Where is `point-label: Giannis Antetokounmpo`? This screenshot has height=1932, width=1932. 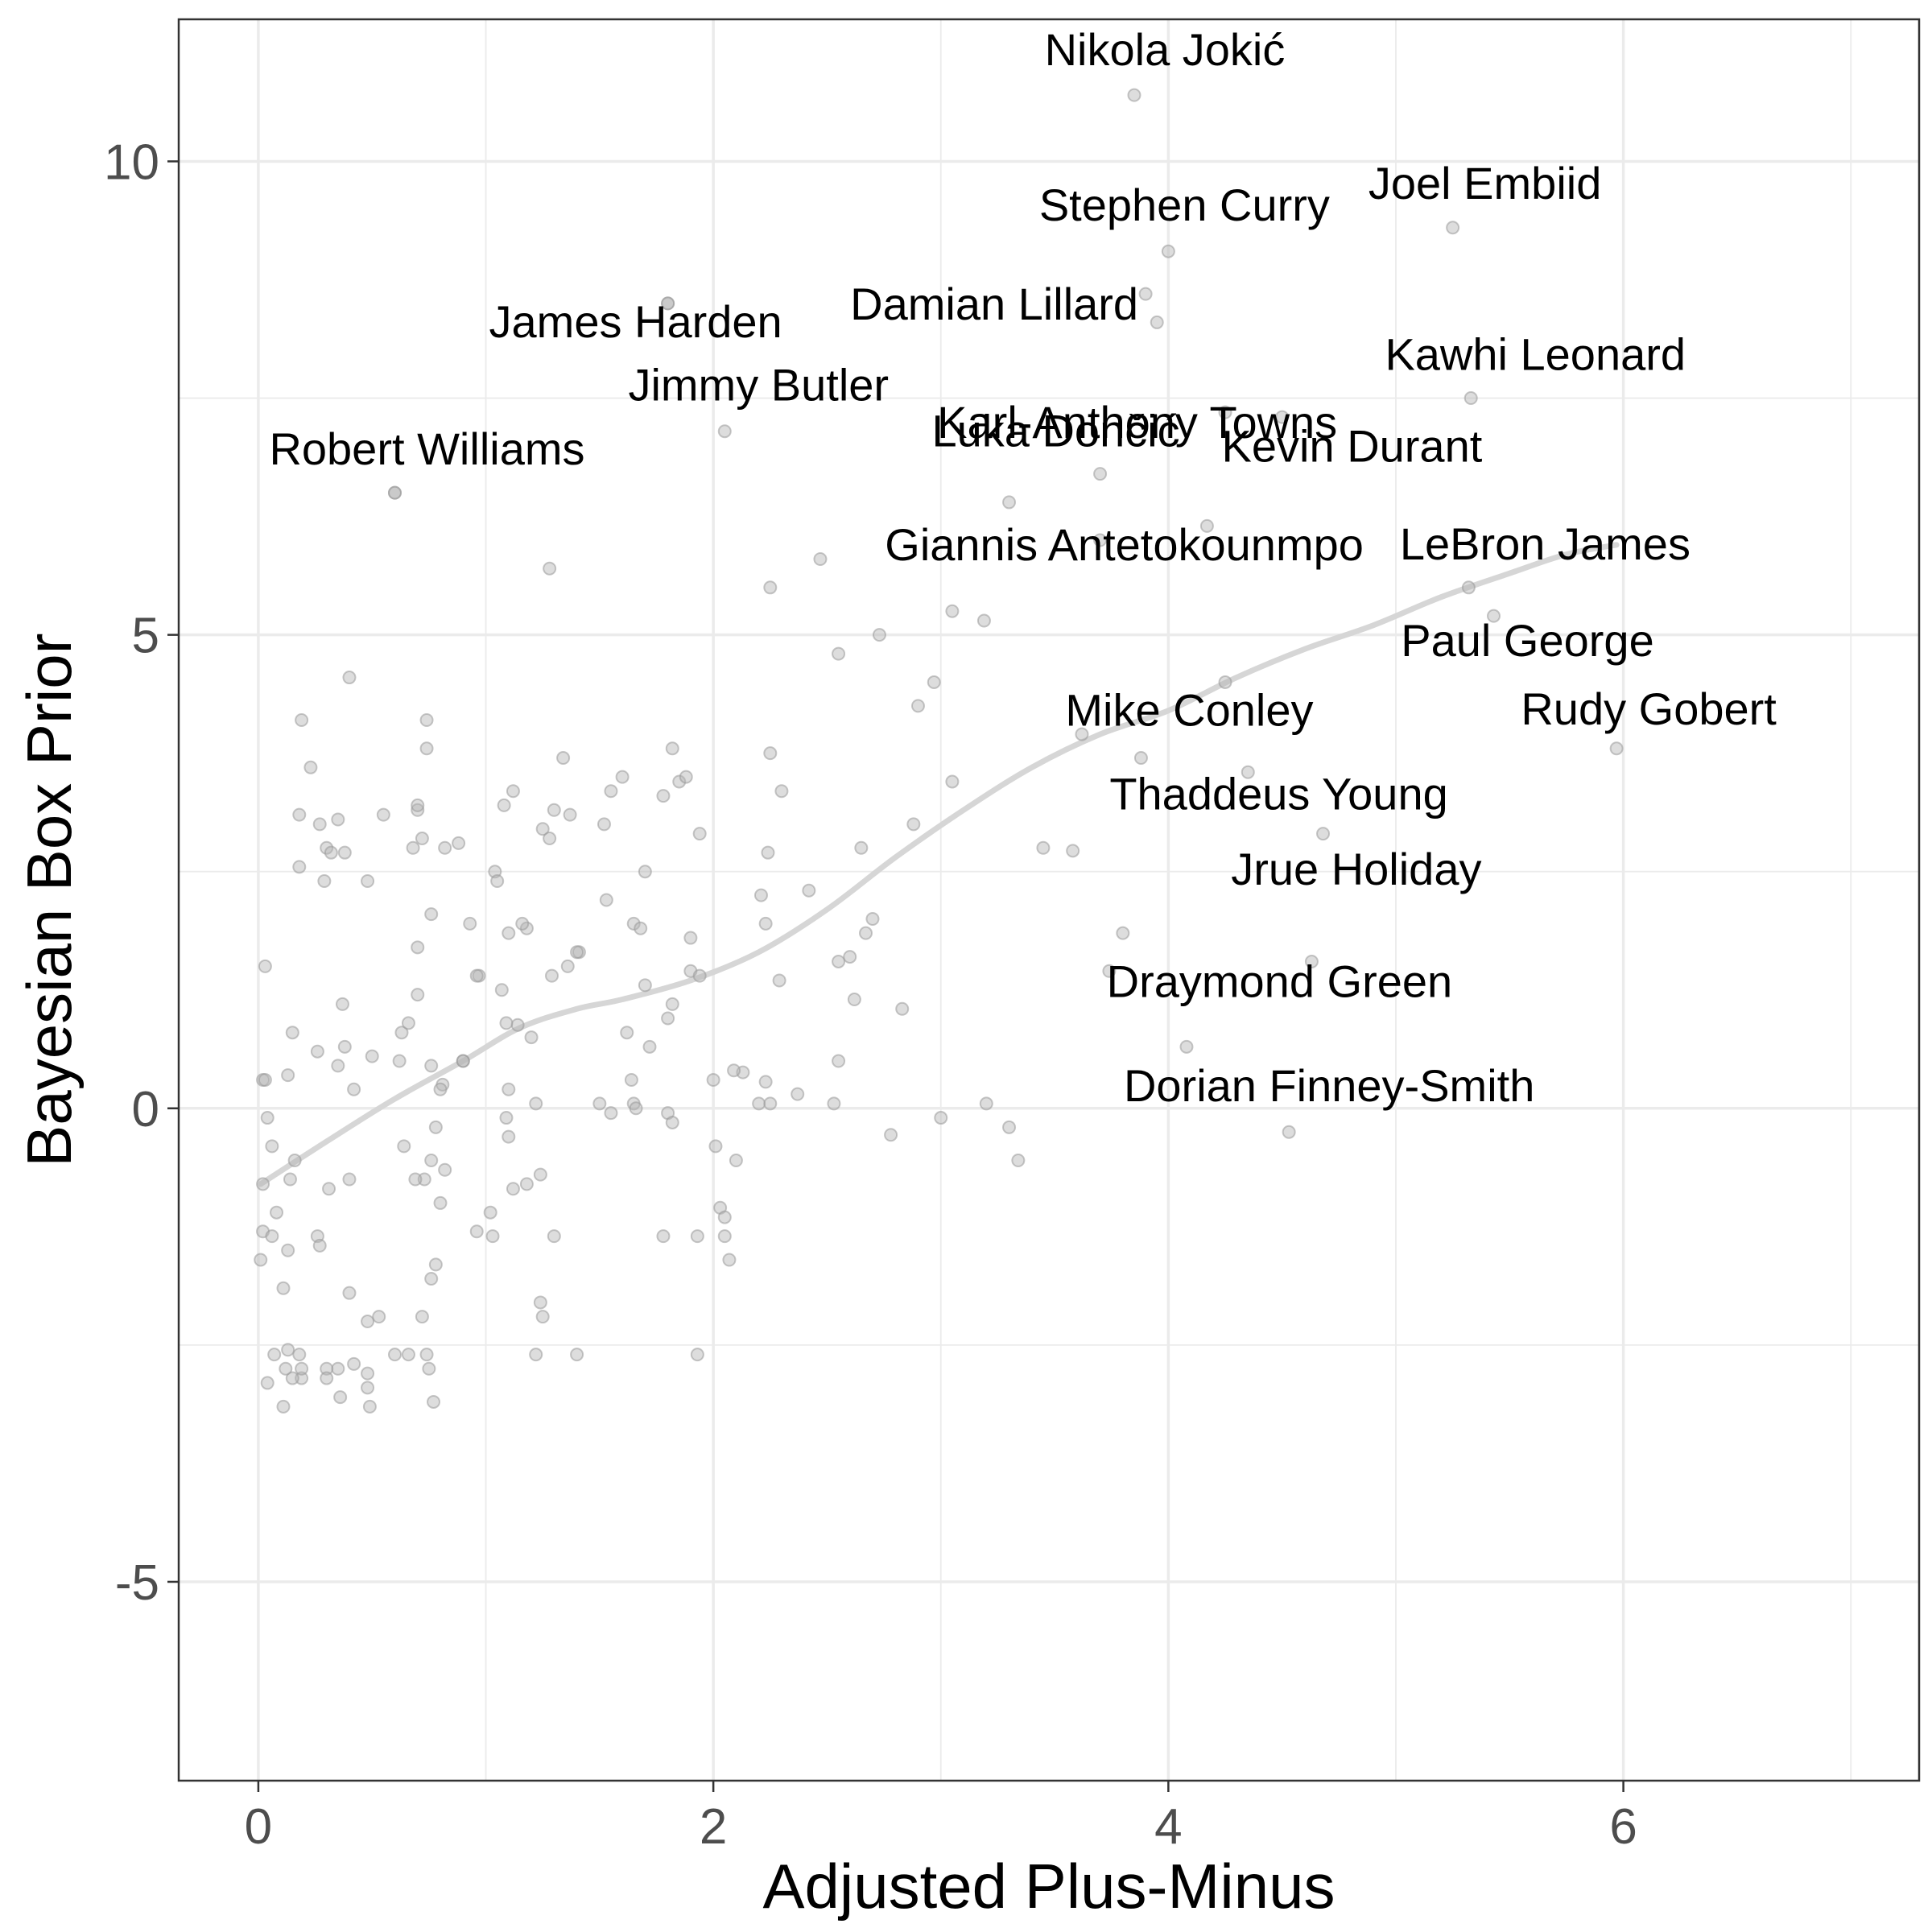 point-label: Giannis Antetokounmpo is located at coordinates (1124, 544).